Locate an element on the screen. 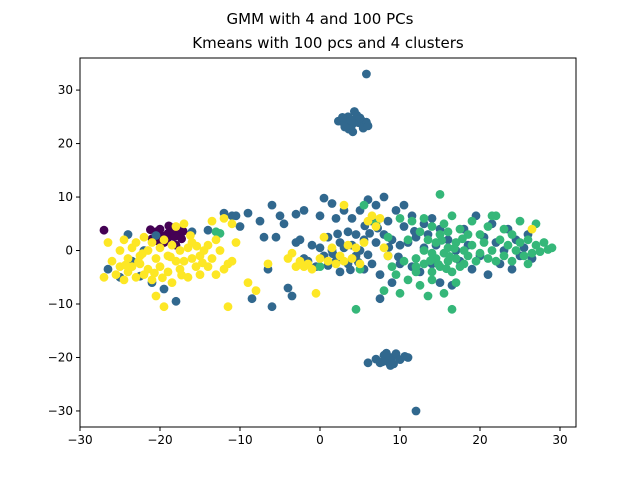 This screenshot has height=480, width=640. x-tick-label: 20 is located at coordinates (479, 440).